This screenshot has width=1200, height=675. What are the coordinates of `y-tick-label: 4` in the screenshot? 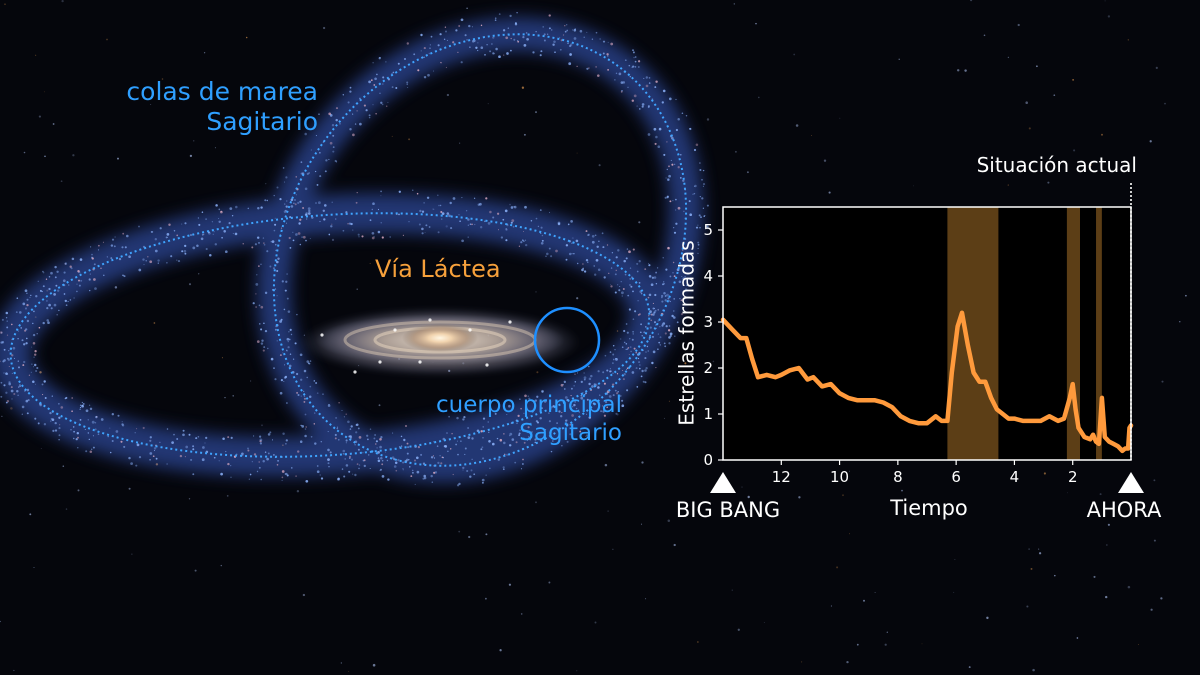 It's located at (708, 276).